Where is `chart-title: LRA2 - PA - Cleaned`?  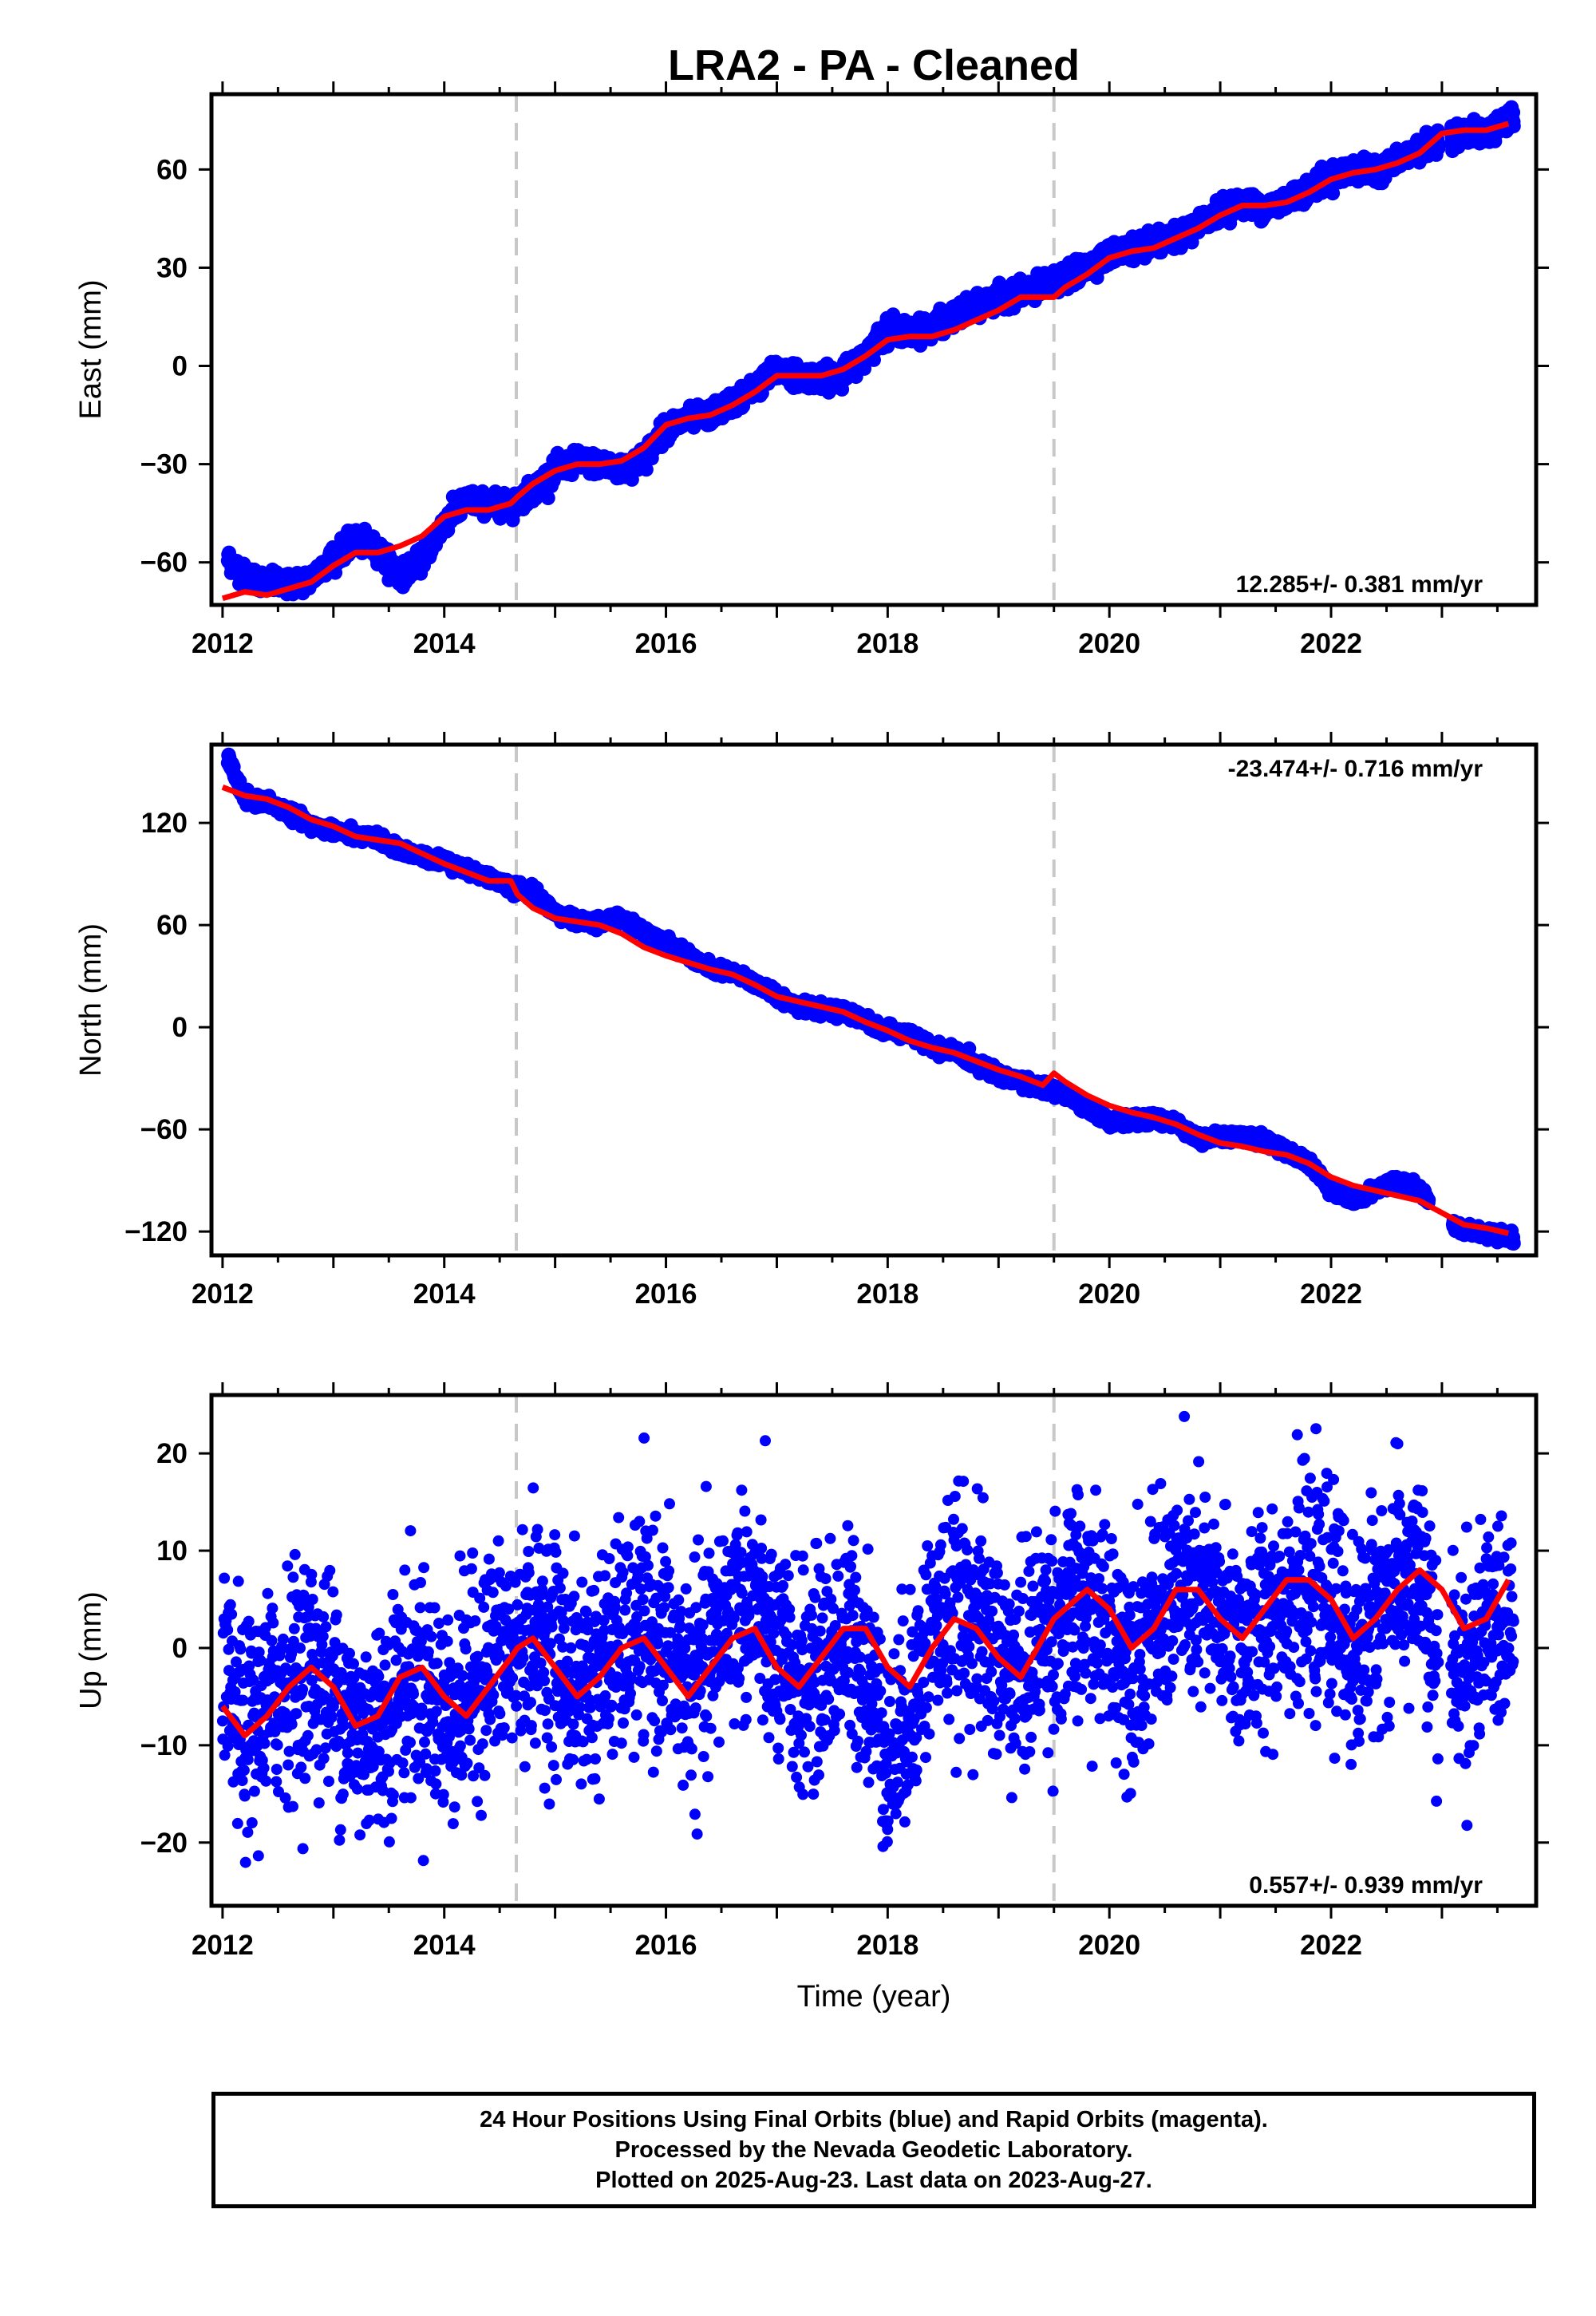 chart-title: LRA2 - PA - Cleaned is located at coordinates (874, 65).